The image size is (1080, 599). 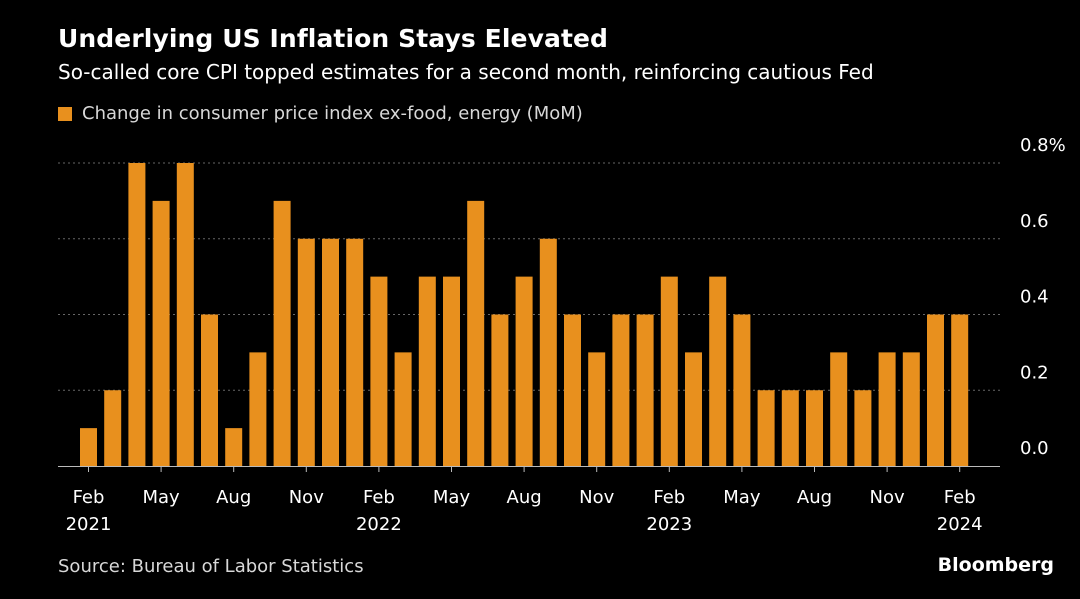 I want to click on y-axis-ticks: 0.0 0.2 0.4 0.6 0.8%, so click(x=1043, y=297).